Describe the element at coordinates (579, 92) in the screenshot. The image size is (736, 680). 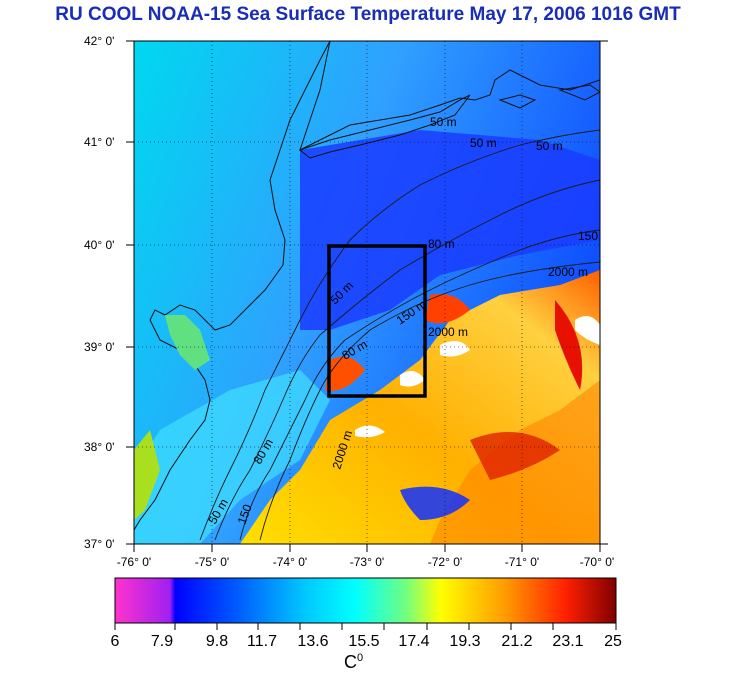
I see `nantucket` at that location.